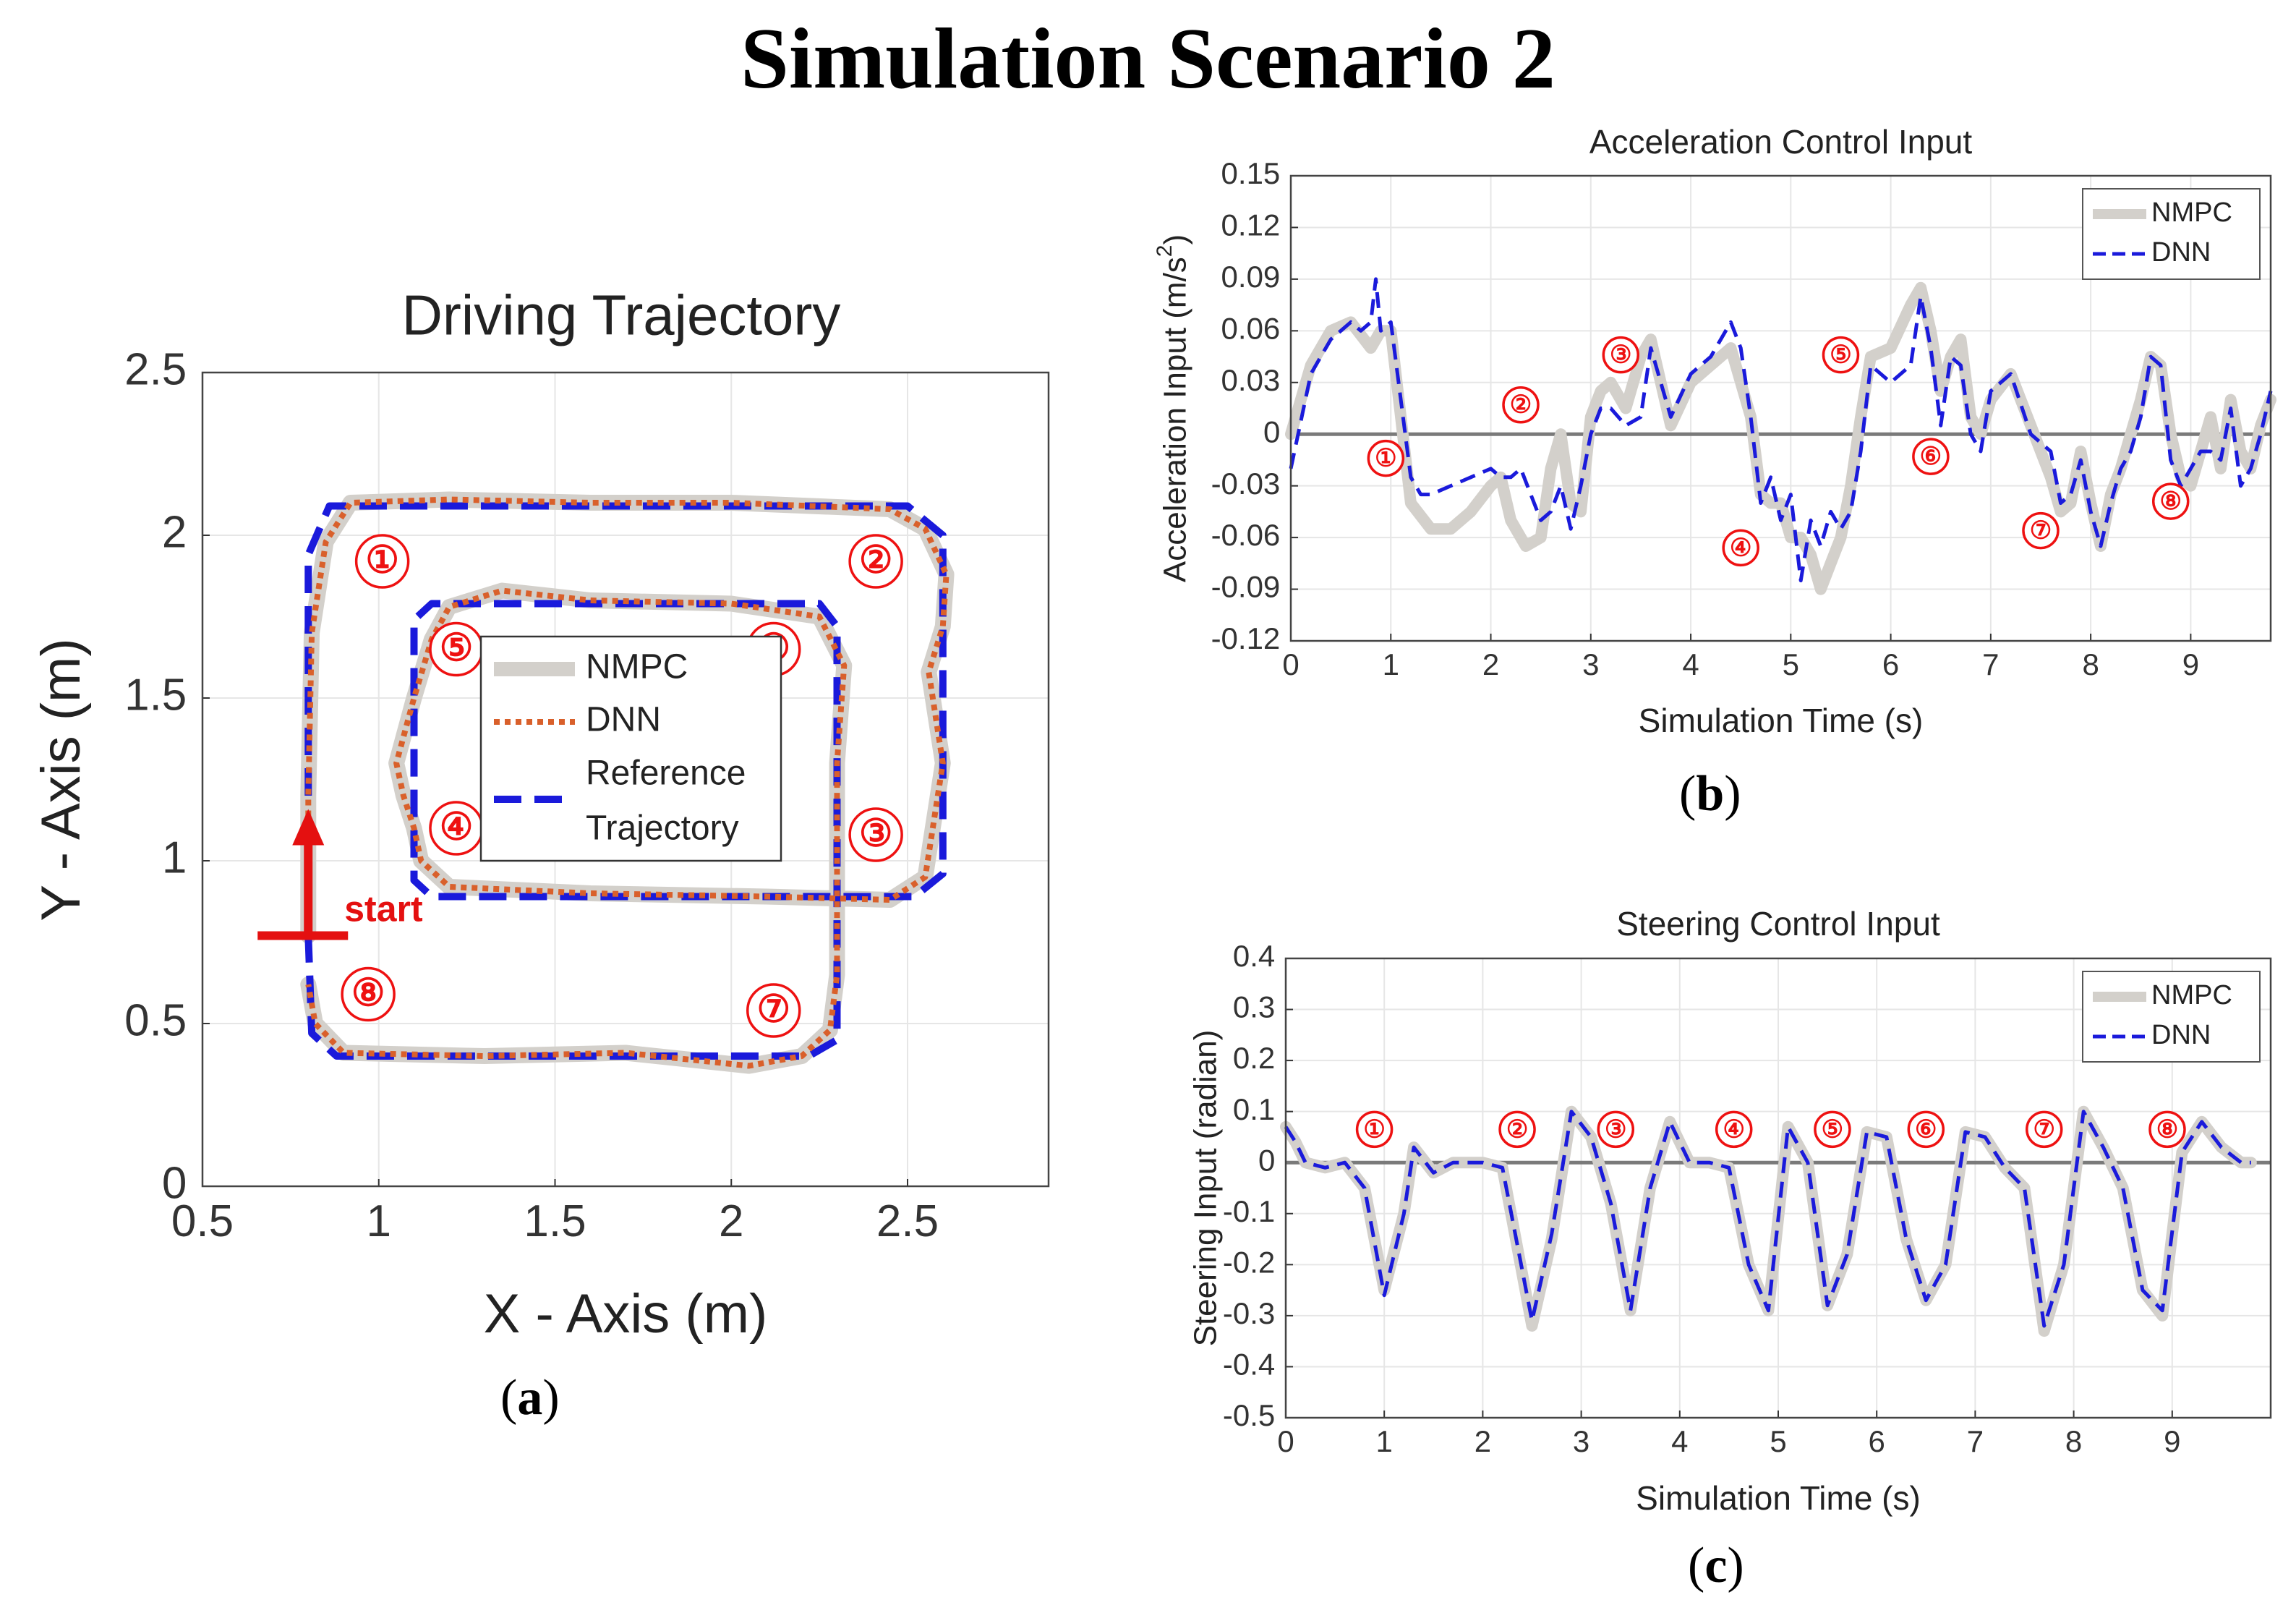  I want to click on legend-label-dnn-a: DNN, so click(623, 720).